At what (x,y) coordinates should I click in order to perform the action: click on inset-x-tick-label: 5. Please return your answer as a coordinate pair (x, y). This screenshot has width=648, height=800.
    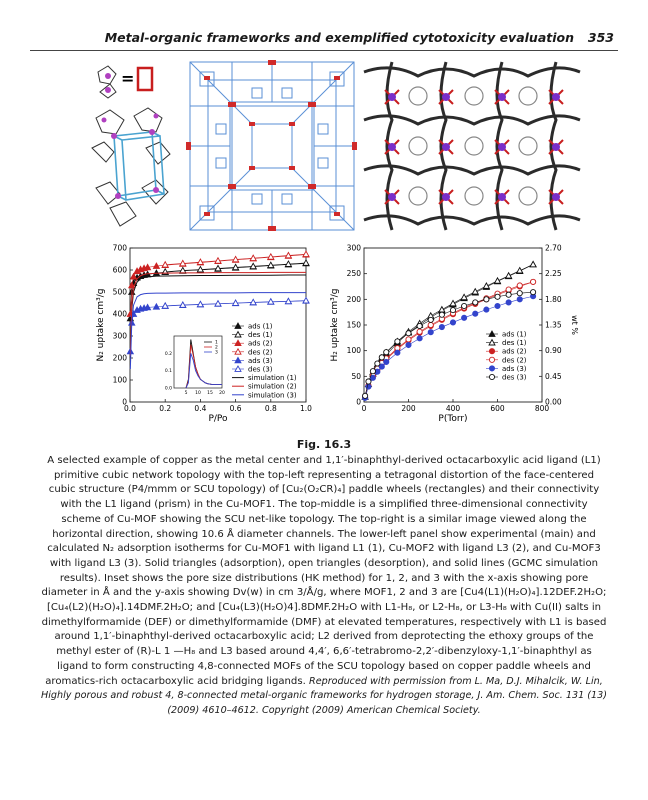
    Looking at the image, I should click on (186, 393).